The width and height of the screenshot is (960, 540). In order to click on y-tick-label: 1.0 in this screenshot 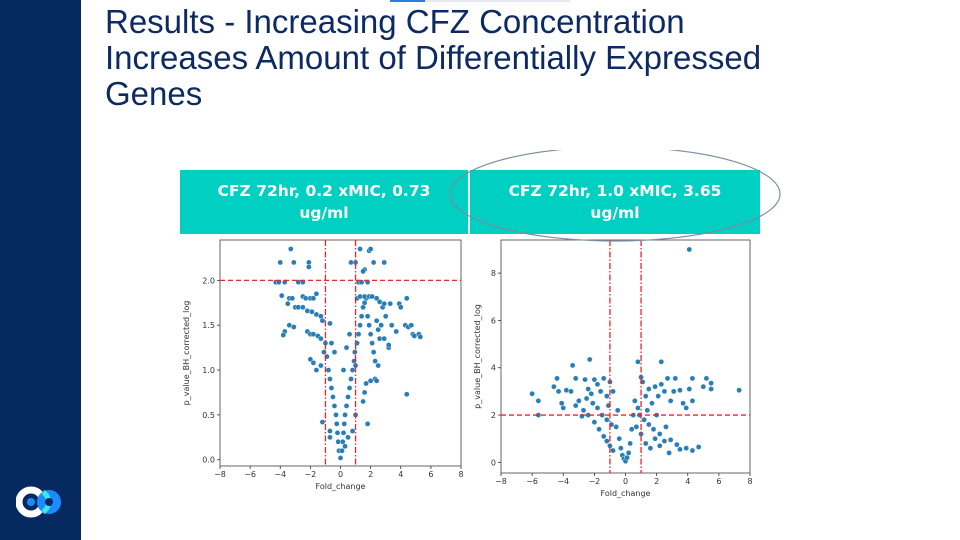, I will do `click(208, 370)`.